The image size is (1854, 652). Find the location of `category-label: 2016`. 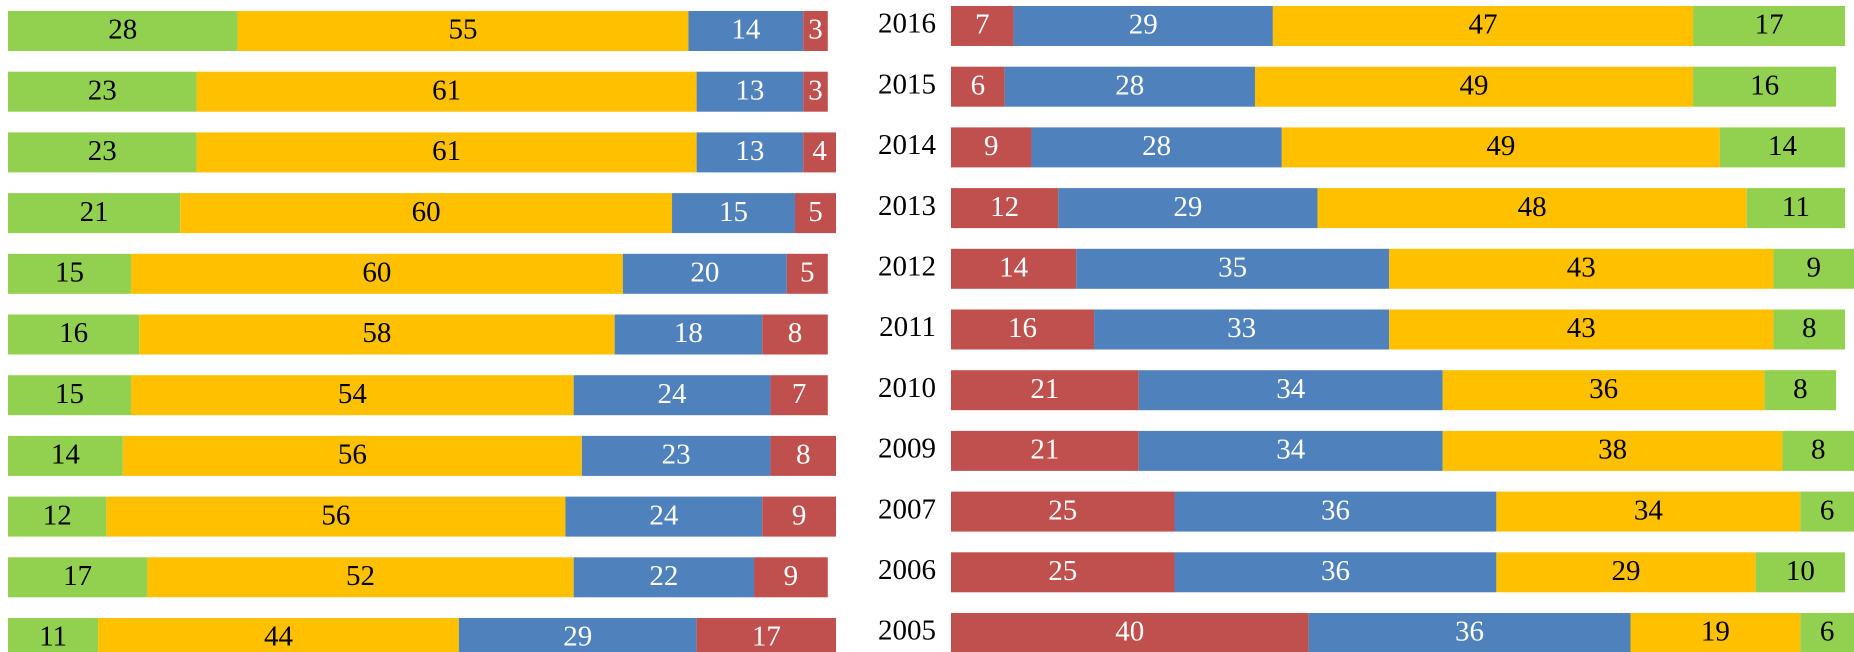

category-label: 2016 is located at coordinates (907, 24).